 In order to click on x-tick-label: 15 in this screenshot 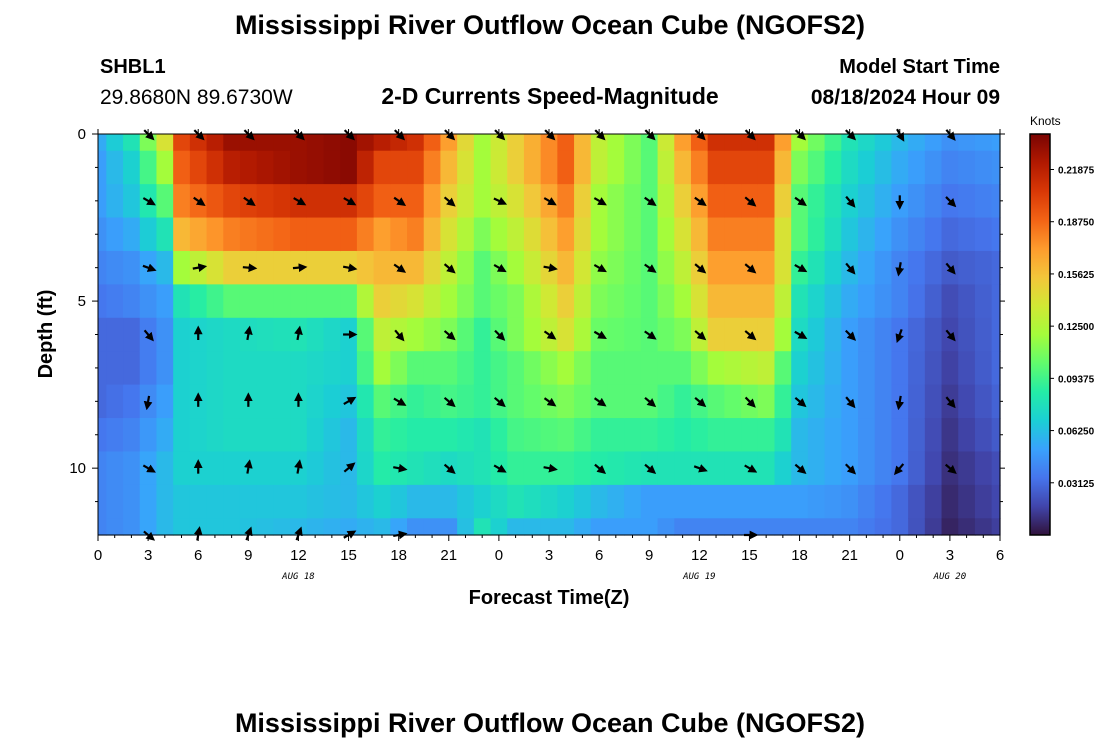, I will do `click(348, 555)`.